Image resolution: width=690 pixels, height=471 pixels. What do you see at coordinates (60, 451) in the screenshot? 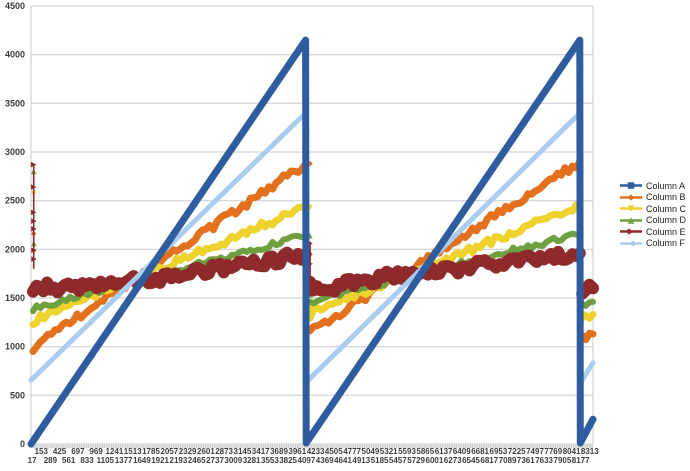
I see `svg-text: 425` at bounding box center [60, 451].